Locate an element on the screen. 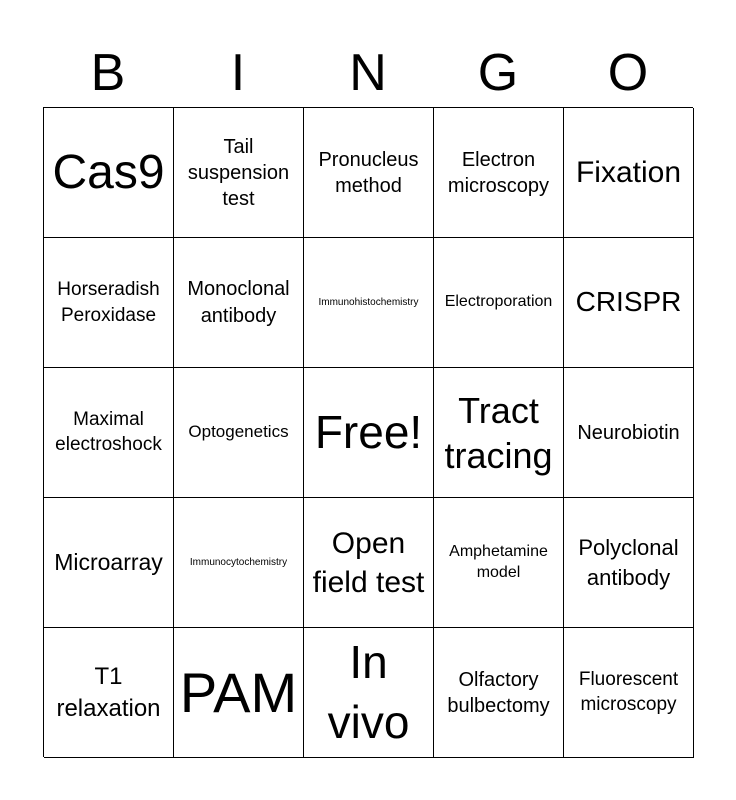  cell-text: PAM is located at coordinates (238, 692).